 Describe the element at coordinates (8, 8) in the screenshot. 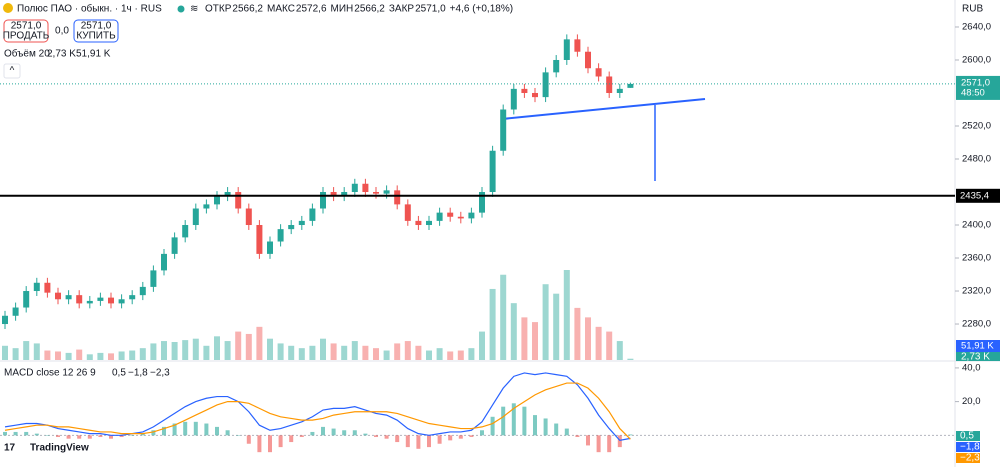

I see `symbol-icon` at that location.